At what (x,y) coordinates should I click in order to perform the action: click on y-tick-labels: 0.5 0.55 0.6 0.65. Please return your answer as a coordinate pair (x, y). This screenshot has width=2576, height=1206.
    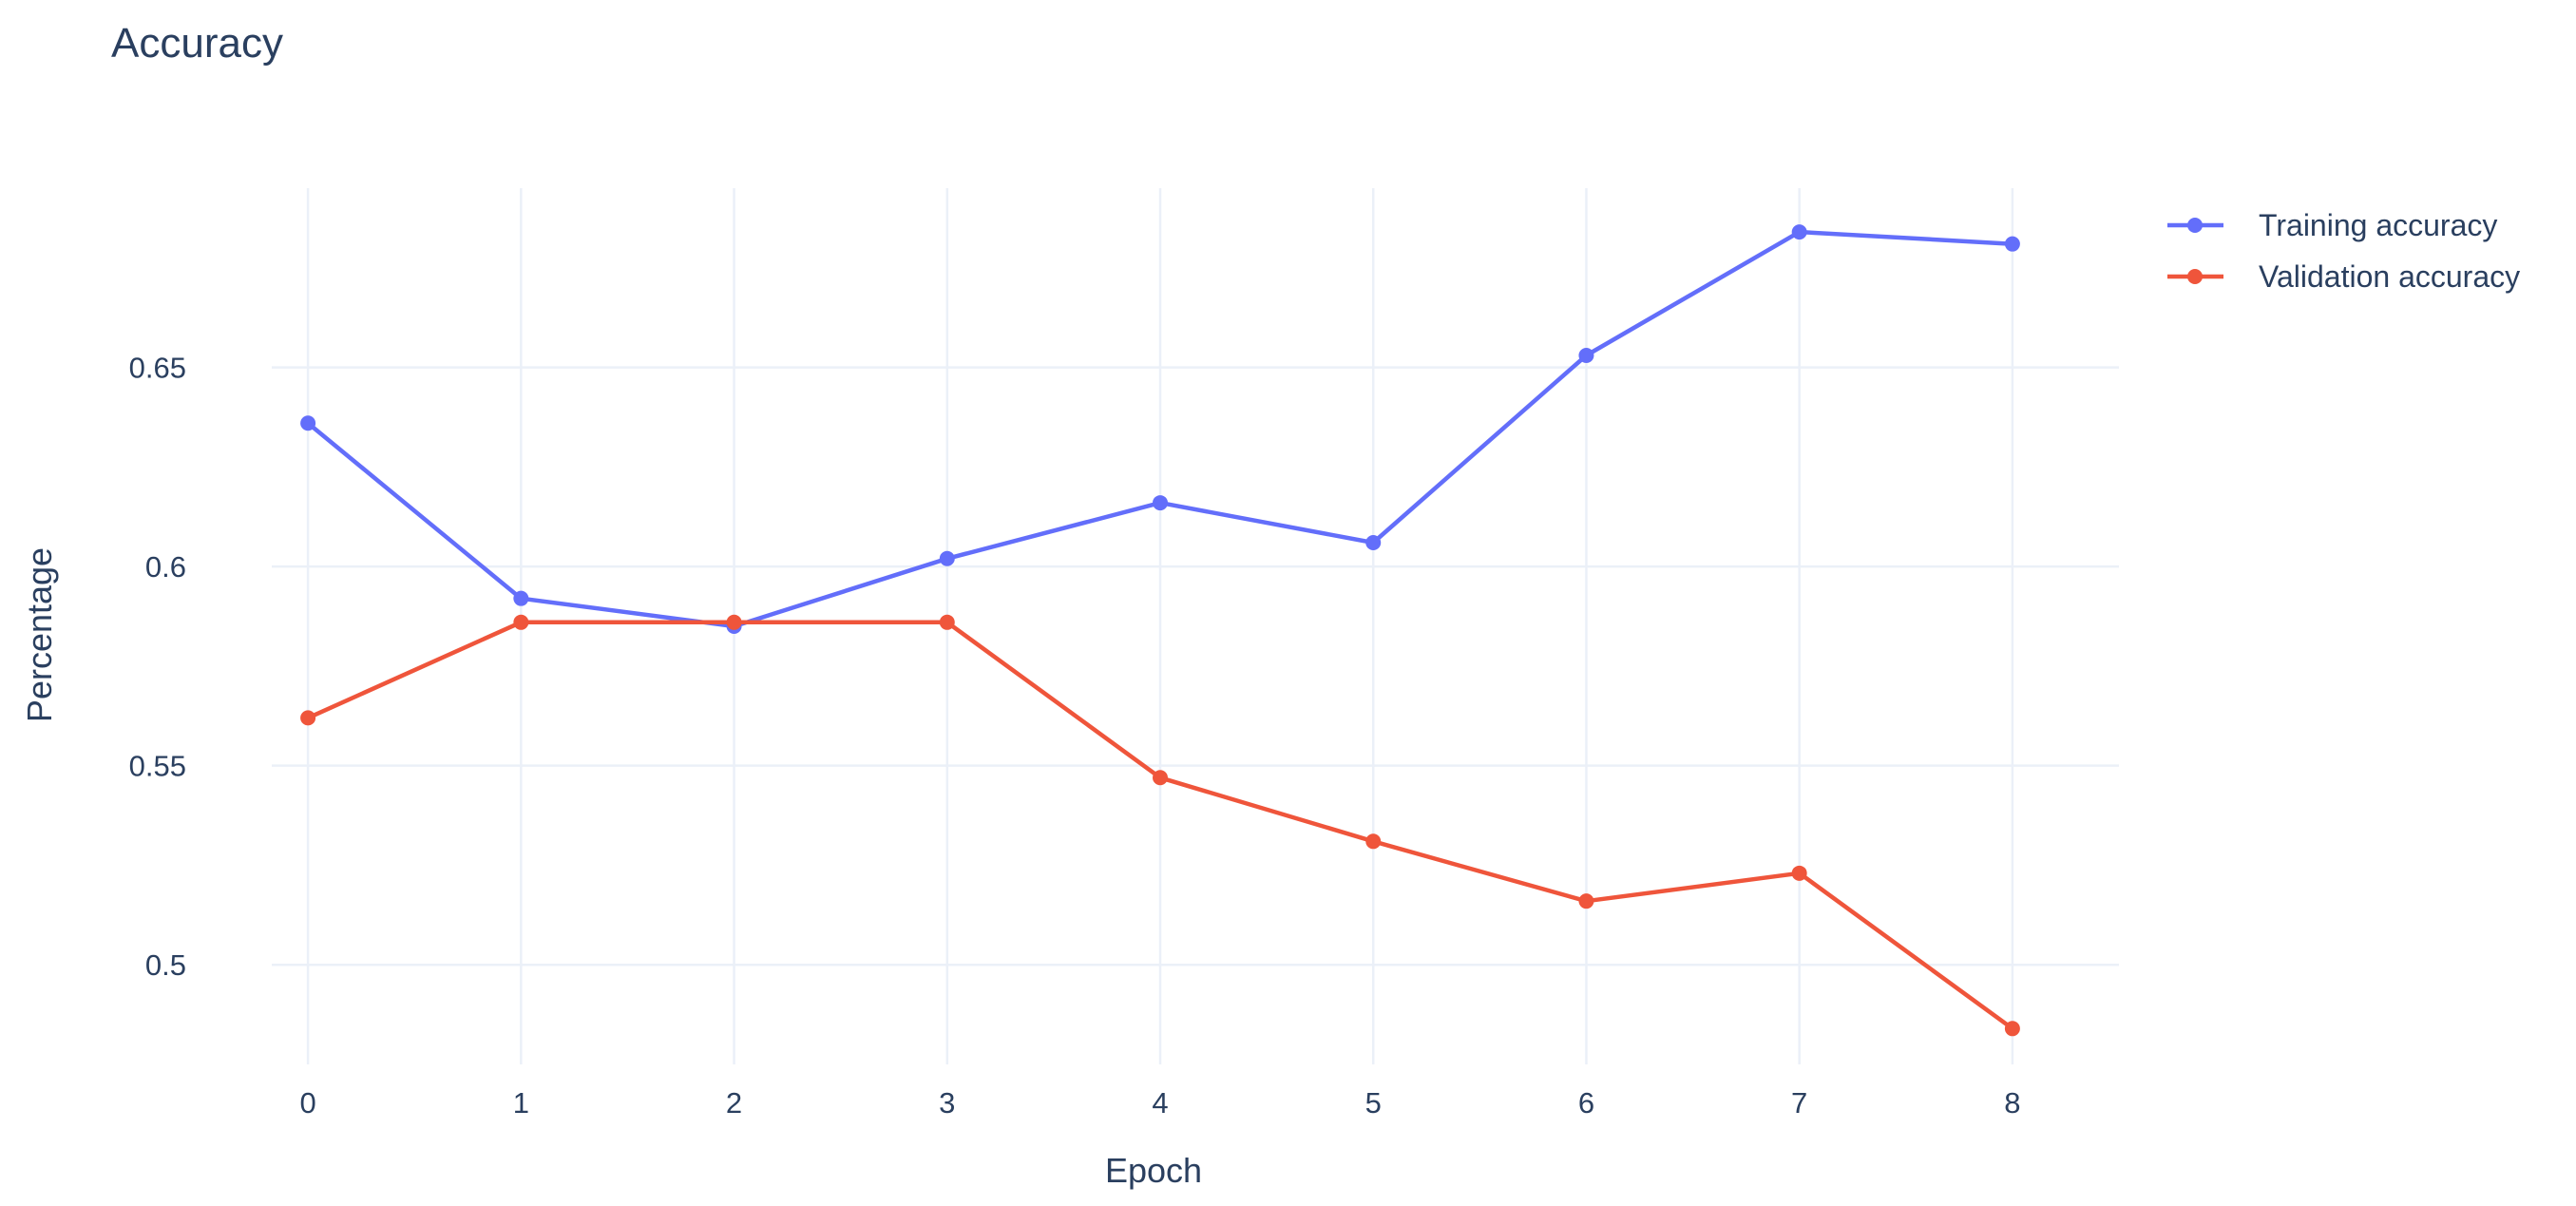
    Looking at the image, I should click on (157, 667).